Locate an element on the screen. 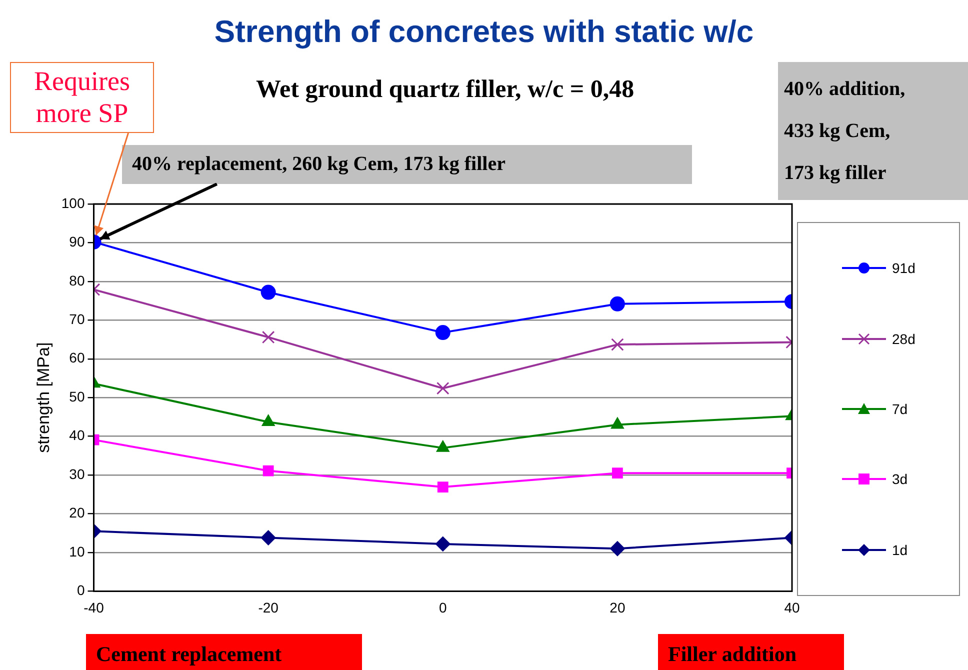  x-tick-label: 0 is located at coordinates (442, 607).